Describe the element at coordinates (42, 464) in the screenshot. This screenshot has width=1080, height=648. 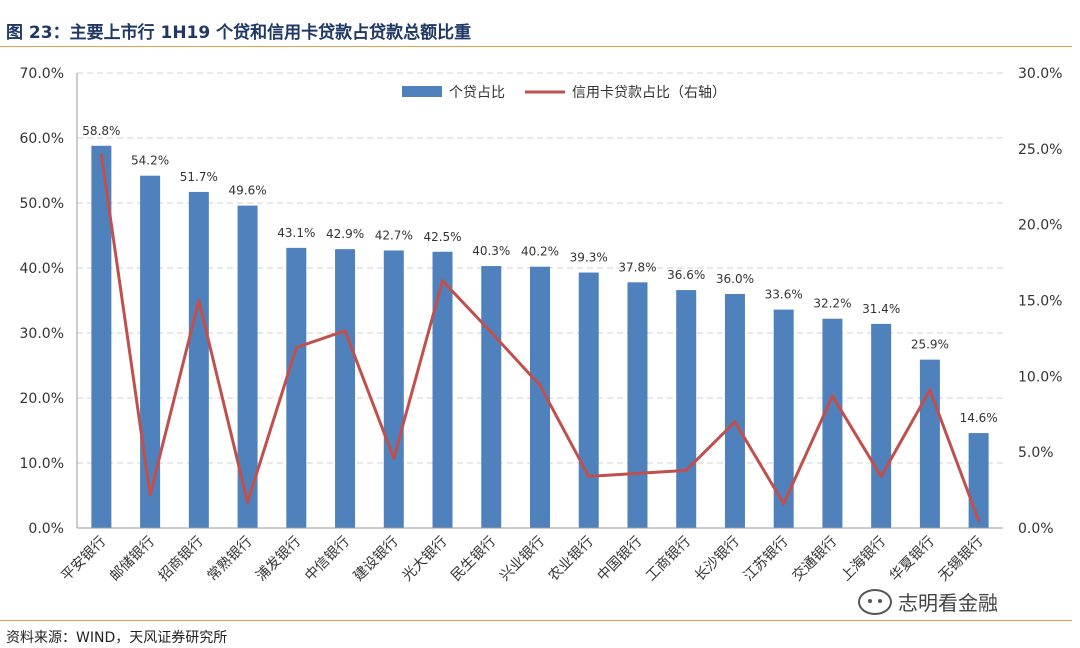
I see `y-tick-label: 10.0%` at that location.